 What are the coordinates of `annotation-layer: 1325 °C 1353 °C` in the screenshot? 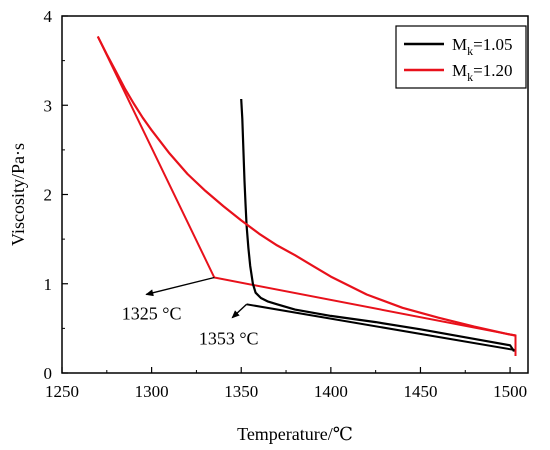 It's located at (190, 312).